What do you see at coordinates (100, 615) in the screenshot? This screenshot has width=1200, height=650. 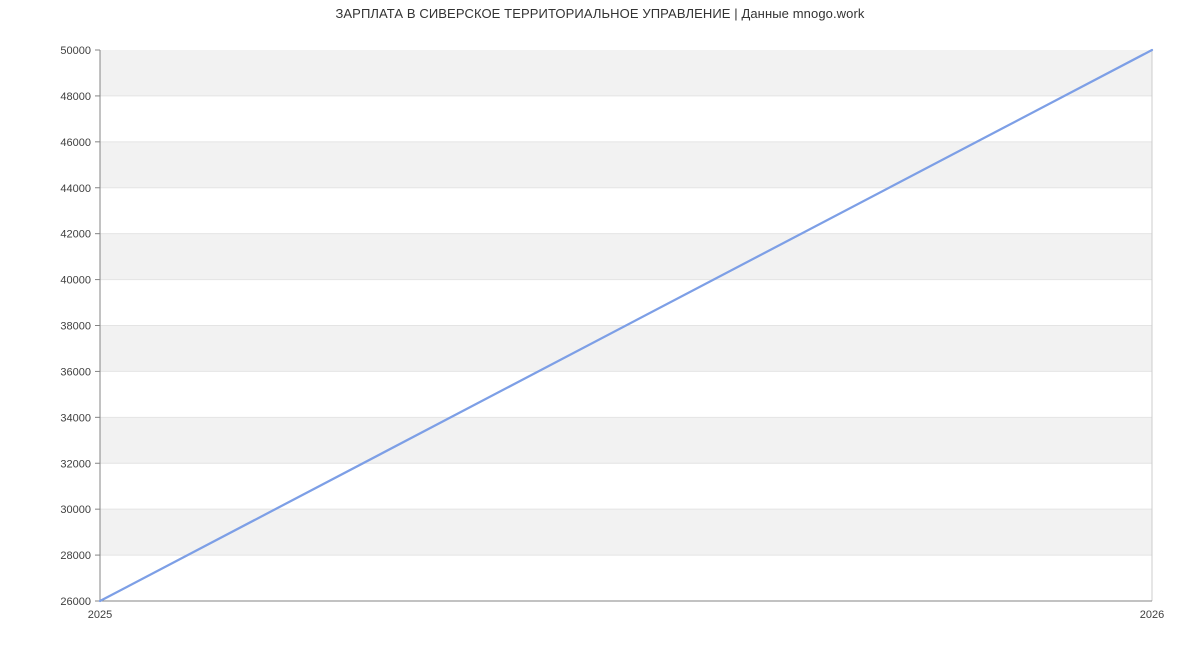 I see `x-tick-label: 2025` at bounding box center [100, 615].